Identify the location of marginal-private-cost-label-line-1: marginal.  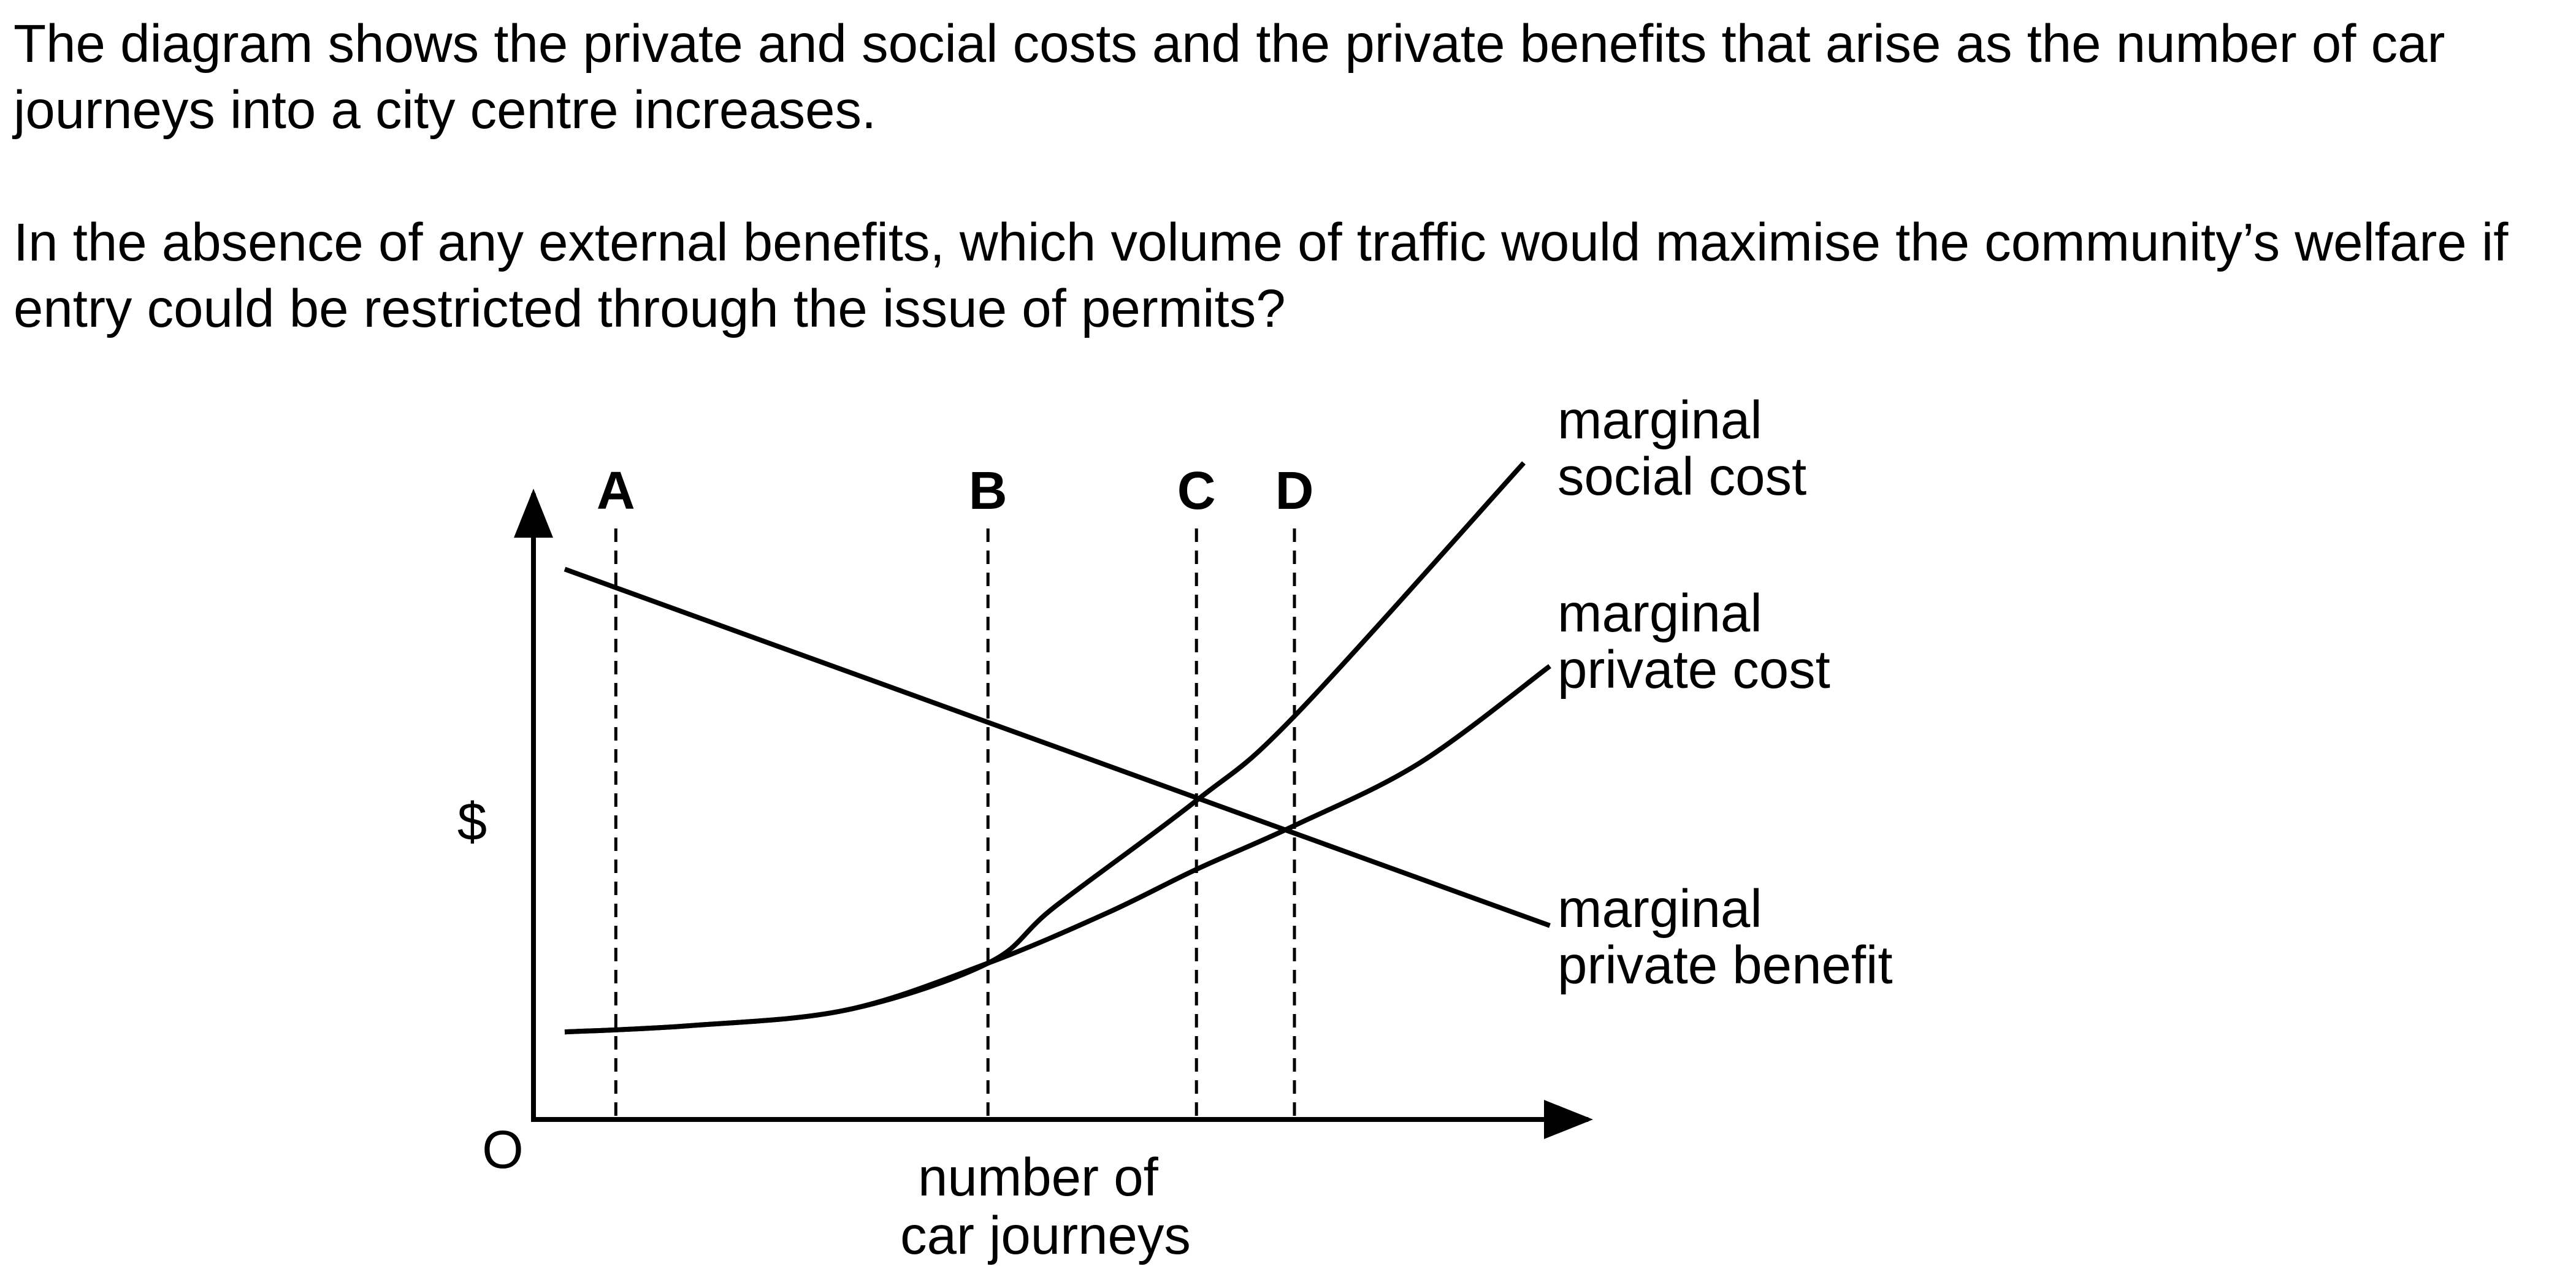
(1659, 613).